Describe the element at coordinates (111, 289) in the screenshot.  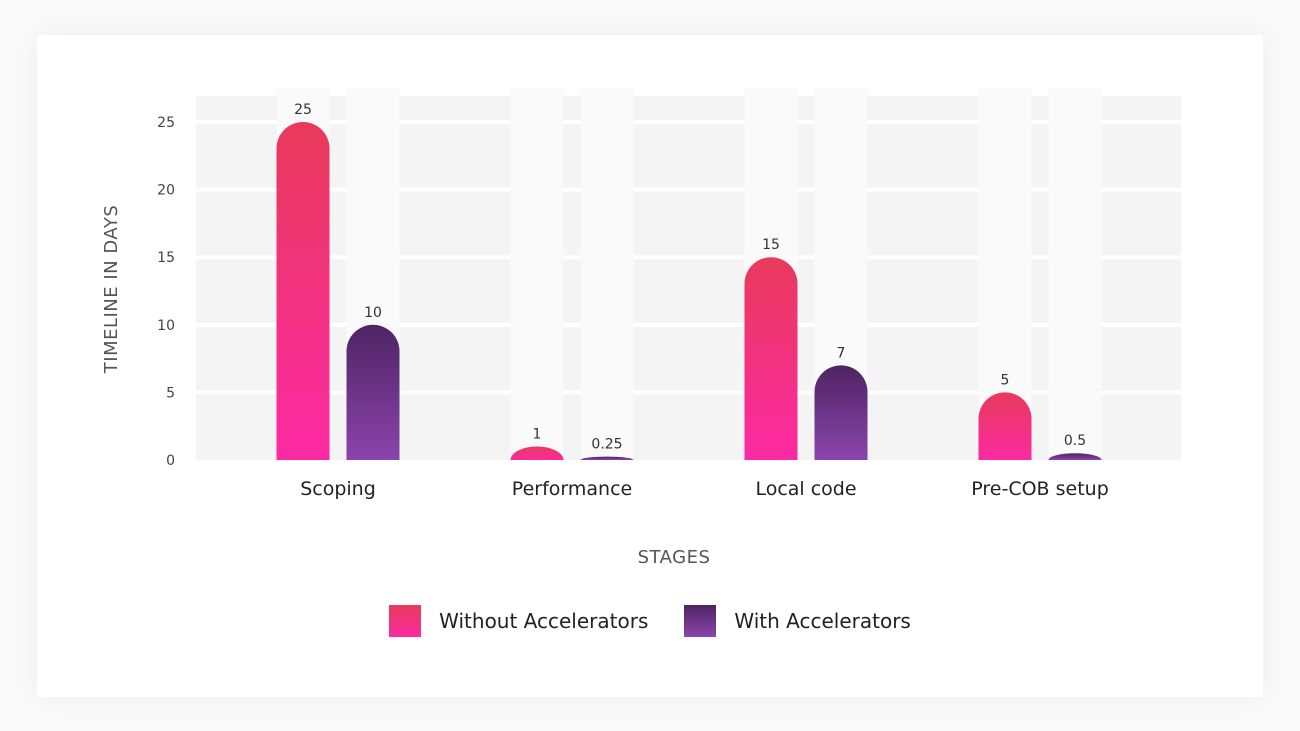
I see `y-axis-title: TIMELINE IN DAYS` at that location.